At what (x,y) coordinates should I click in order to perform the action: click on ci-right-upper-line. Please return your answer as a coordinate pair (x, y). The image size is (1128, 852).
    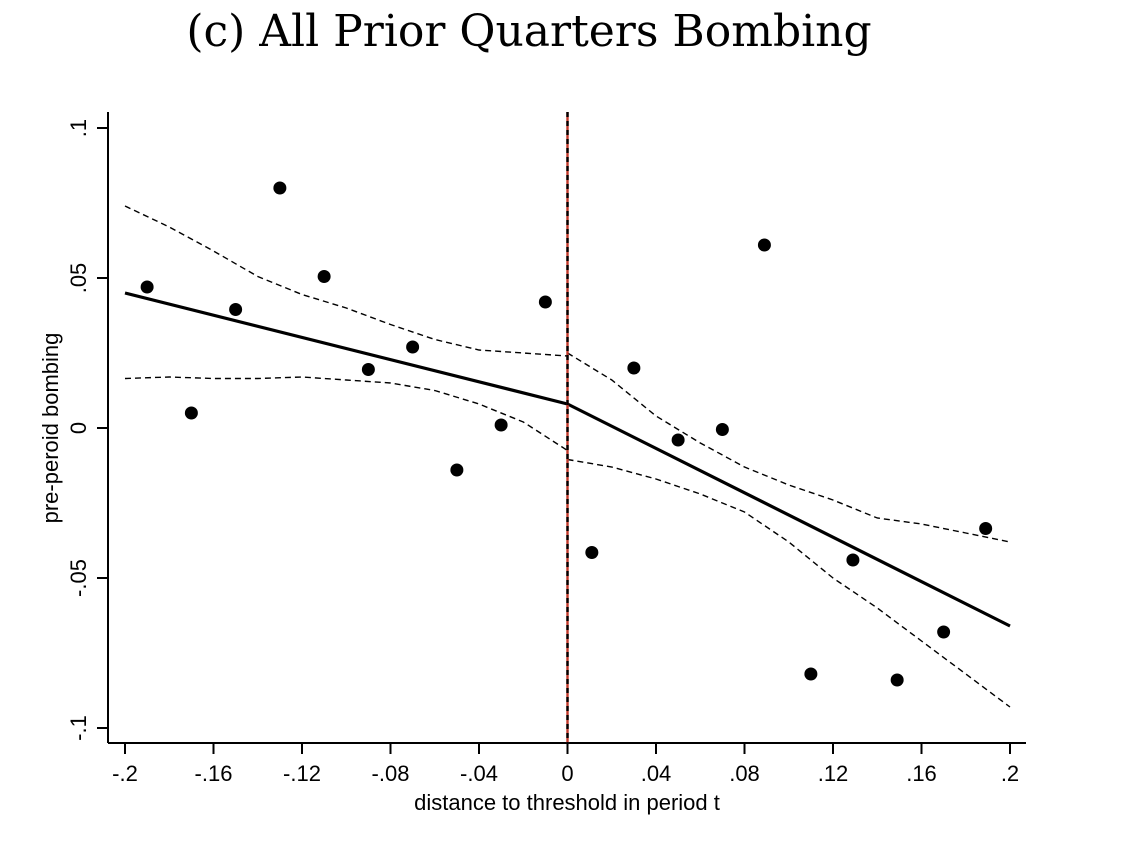
    Looking at the image, I should click on (789, 447).